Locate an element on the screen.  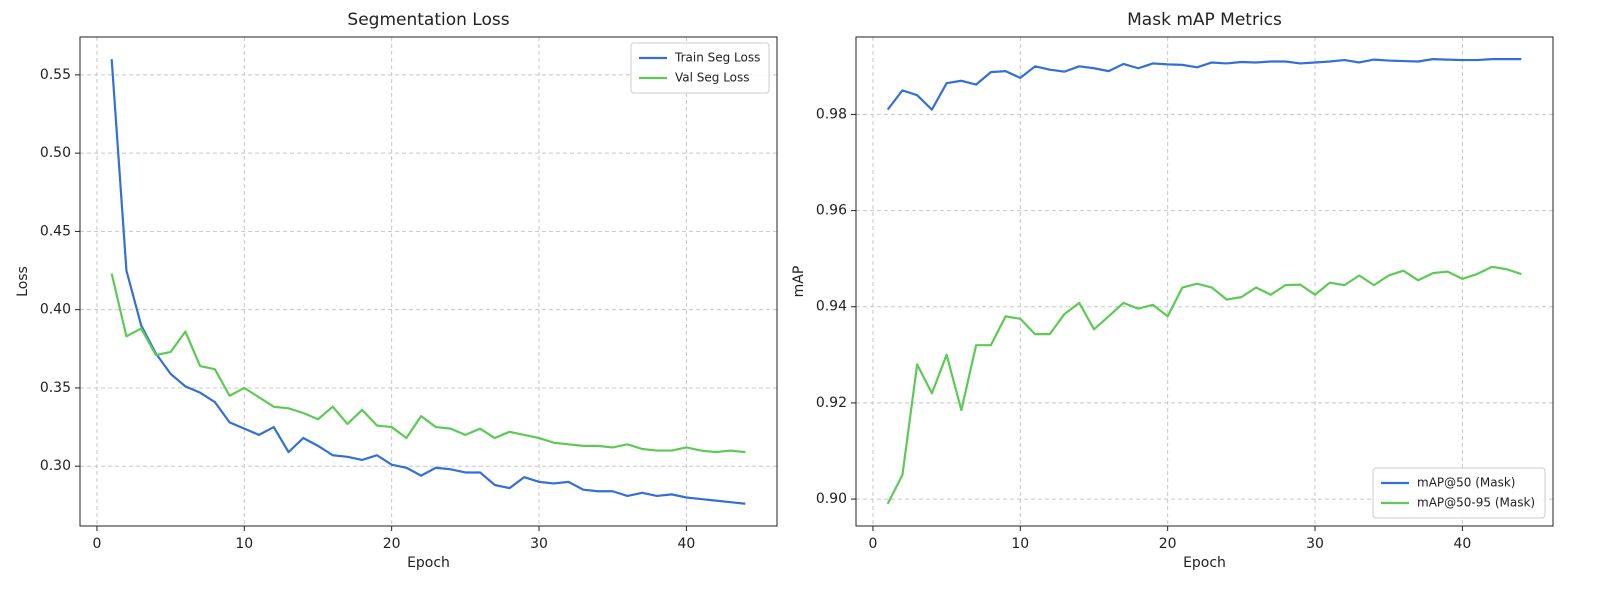
y-axis-label: Loss is located at coordinates (23, 281).